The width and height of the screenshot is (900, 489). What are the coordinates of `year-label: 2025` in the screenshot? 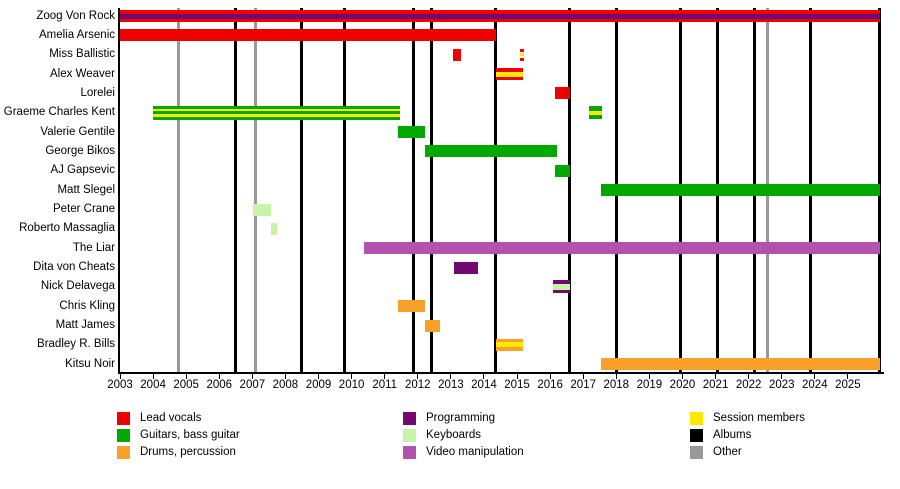 It's located at (848, 385).